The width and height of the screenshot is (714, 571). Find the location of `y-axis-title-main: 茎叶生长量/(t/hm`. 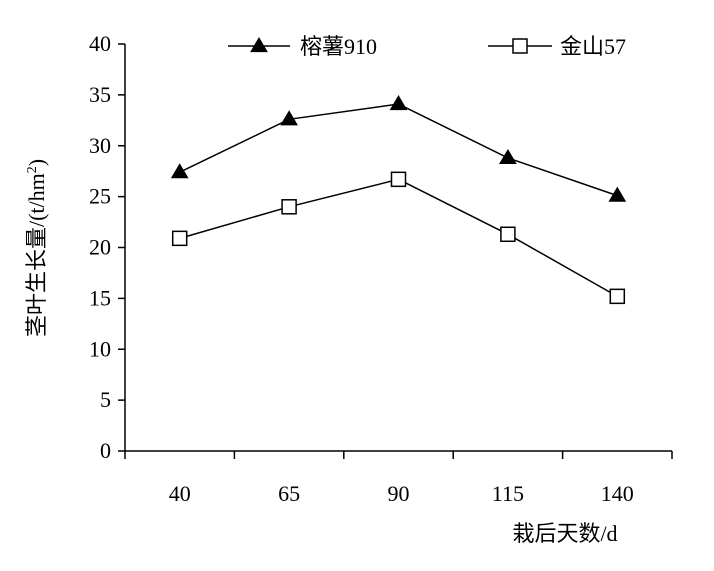

y-axis-title-main: 茎叶生长量/(t/hm is located at coordinates (36, 255).